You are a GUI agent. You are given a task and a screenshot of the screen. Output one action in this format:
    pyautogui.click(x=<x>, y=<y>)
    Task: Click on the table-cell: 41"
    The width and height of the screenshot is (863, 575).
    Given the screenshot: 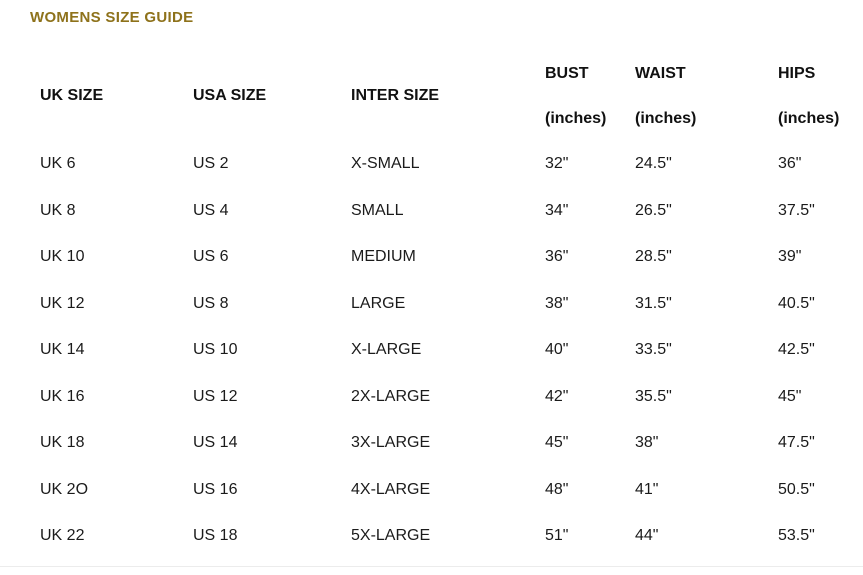 What is the action you would take?
    pyautogui.click(x=647, y=489)
    